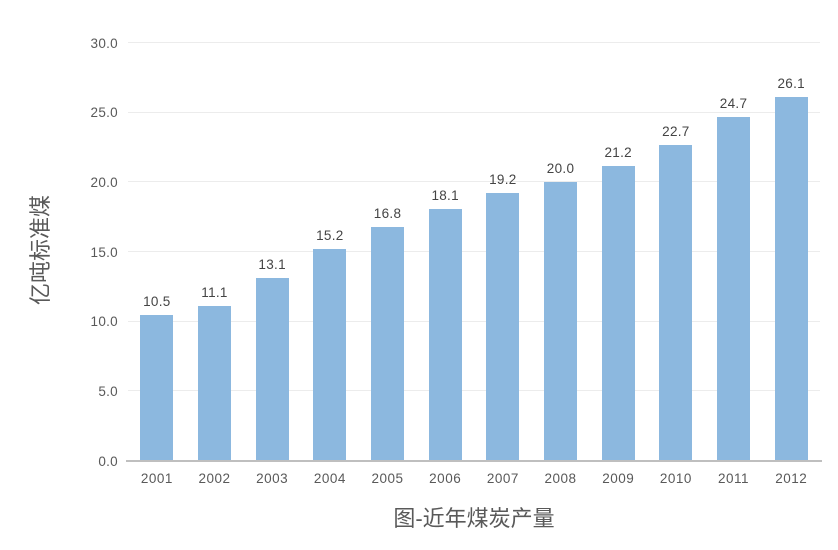  Describe the element at coordinates (734, 278) in the screenshot. I see `bar-2011: 24.7` at that location.